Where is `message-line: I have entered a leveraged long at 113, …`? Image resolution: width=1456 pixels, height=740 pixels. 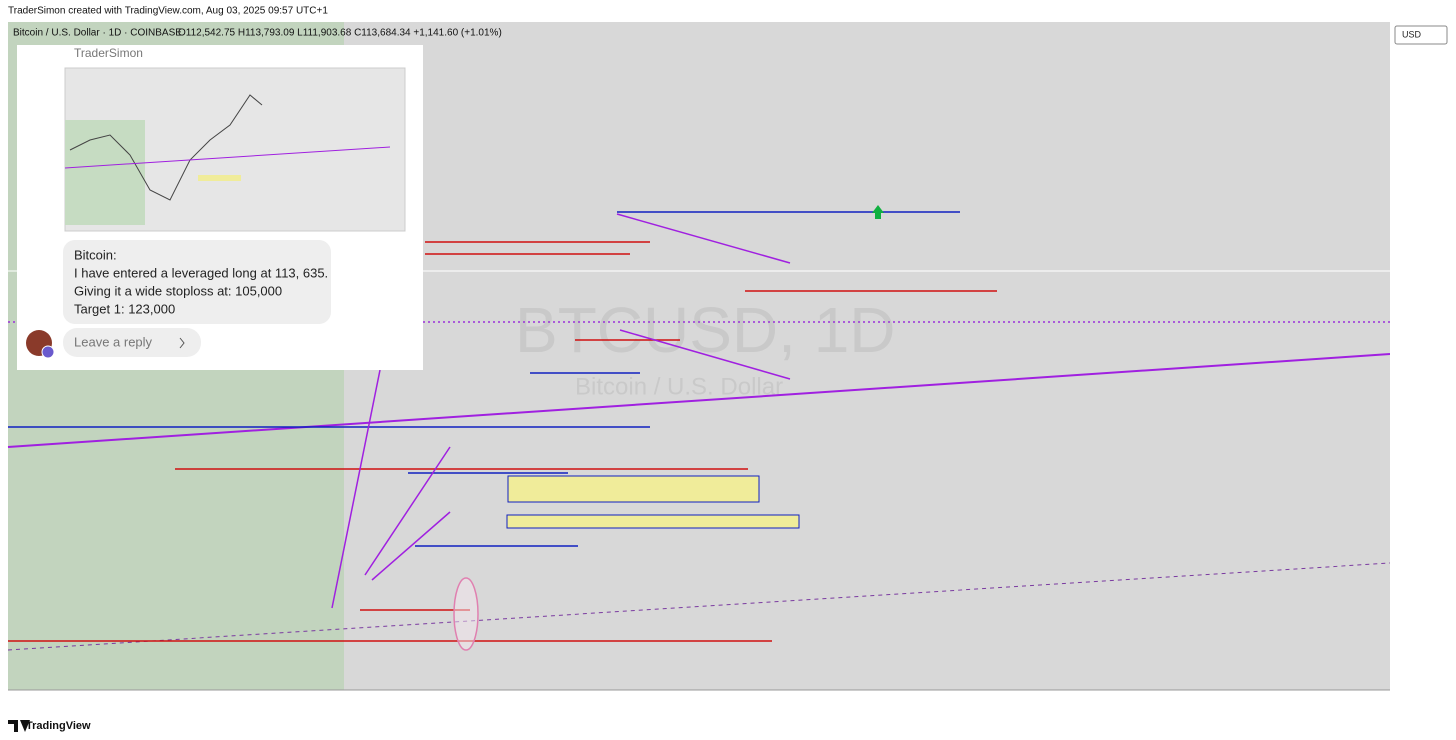
message-line: I have entered a leveraged long at 113, … is located at coordinates (201, 272).